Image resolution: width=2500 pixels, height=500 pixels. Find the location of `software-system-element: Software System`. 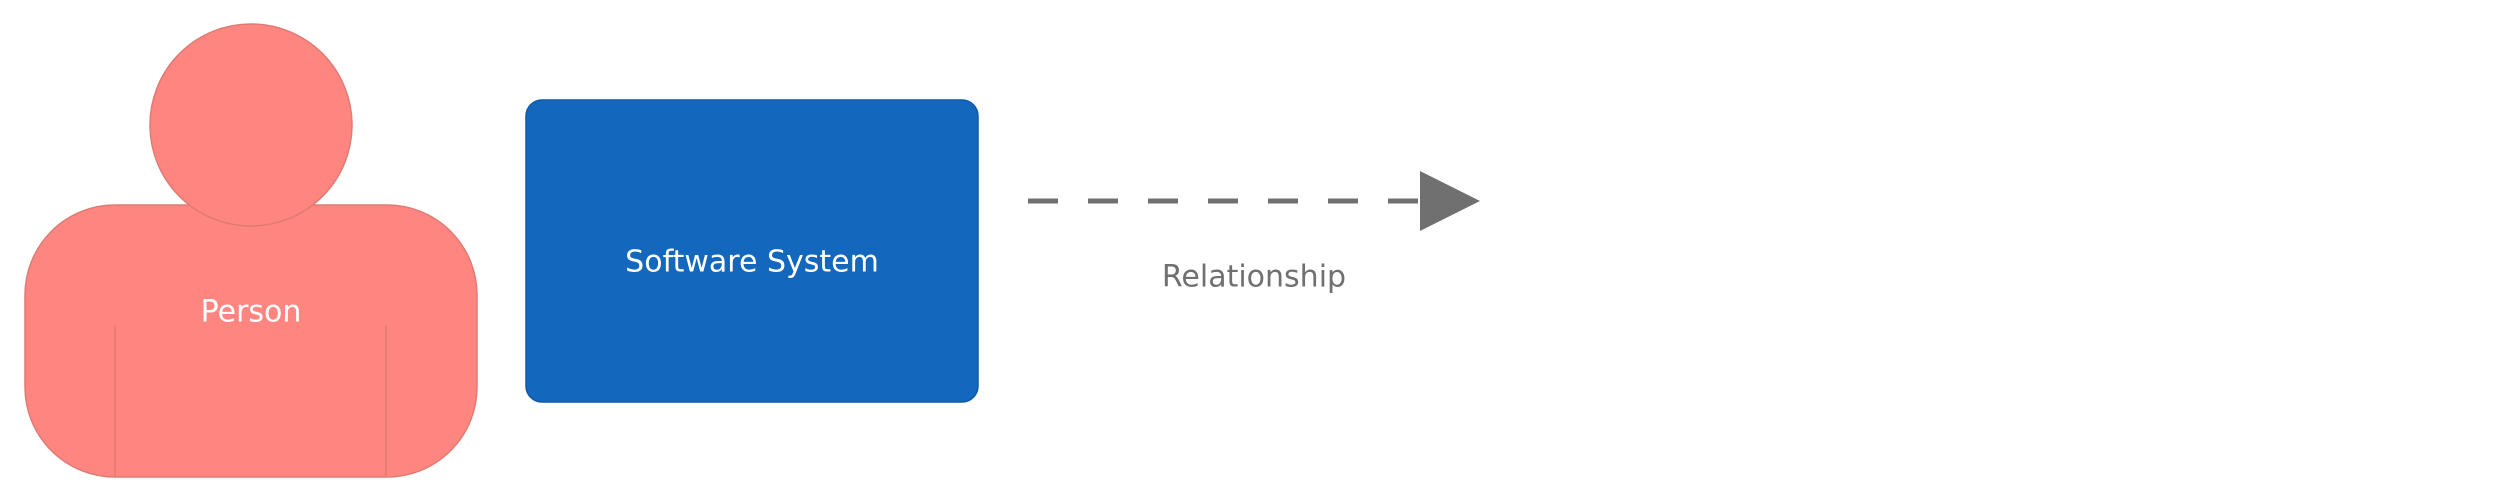

software-system-element: Software System is located at coordinates (752, 251).